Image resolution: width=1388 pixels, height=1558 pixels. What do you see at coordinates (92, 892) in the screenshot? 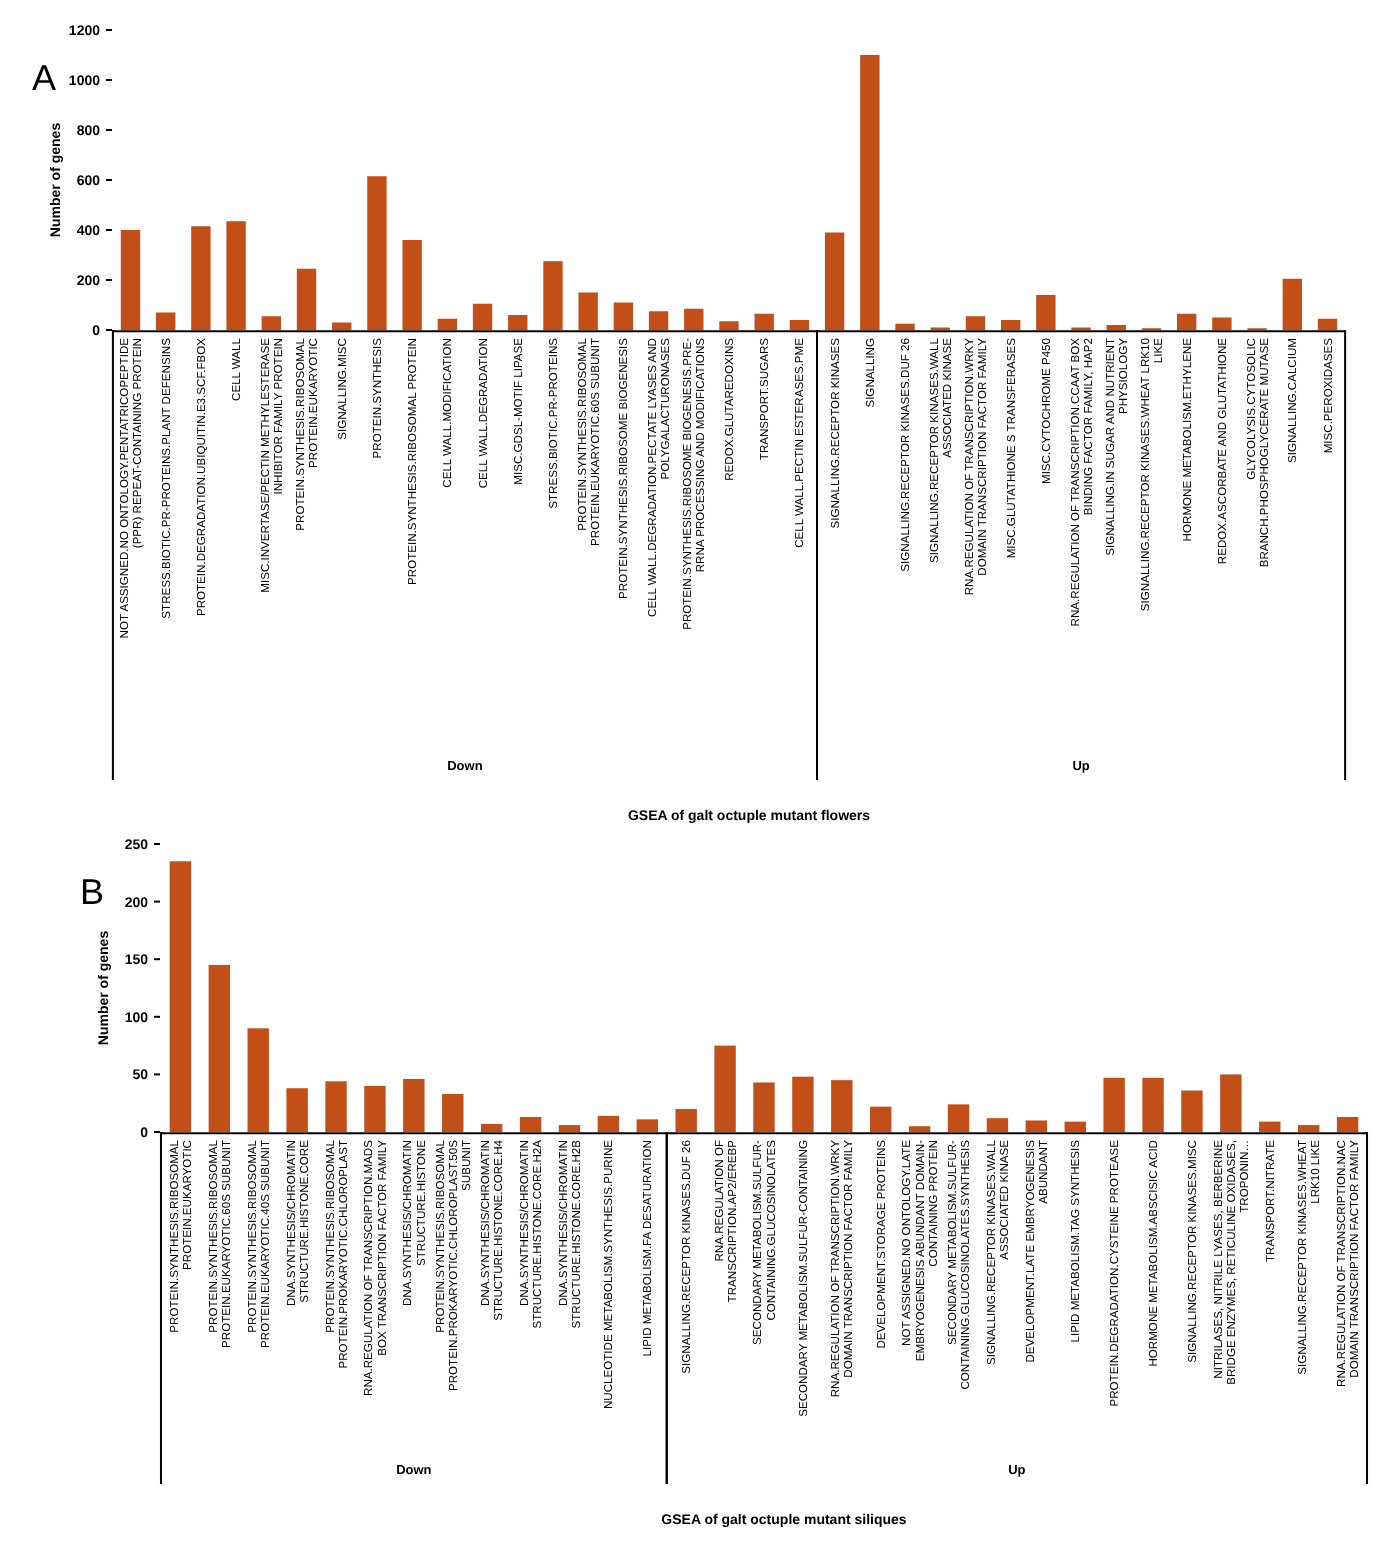
I see `text: B` at bounding box center [92, 892].